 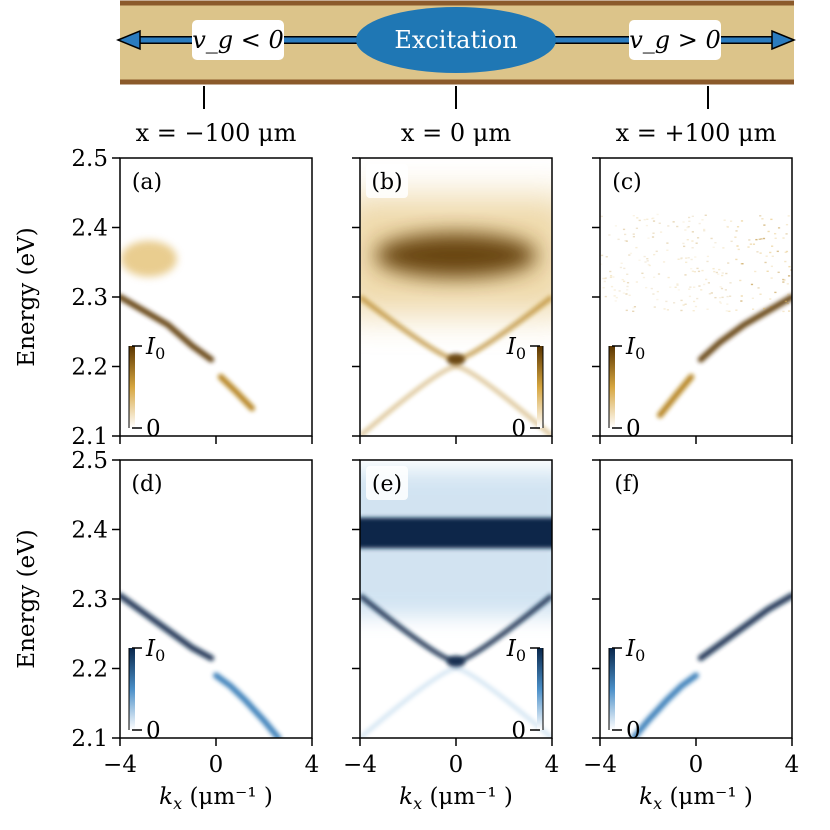 I want to click on panel-label-a: (a), so click(x=147, y=182).